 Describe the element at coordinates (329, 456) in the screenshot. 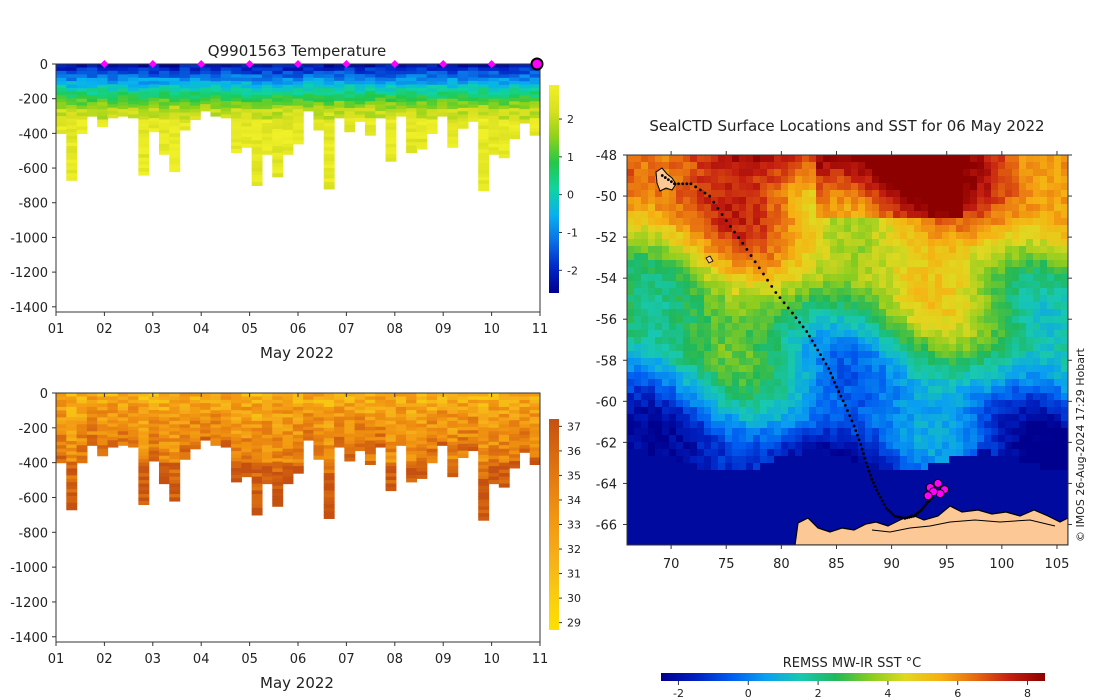

I see `salinity-profile` at that location.